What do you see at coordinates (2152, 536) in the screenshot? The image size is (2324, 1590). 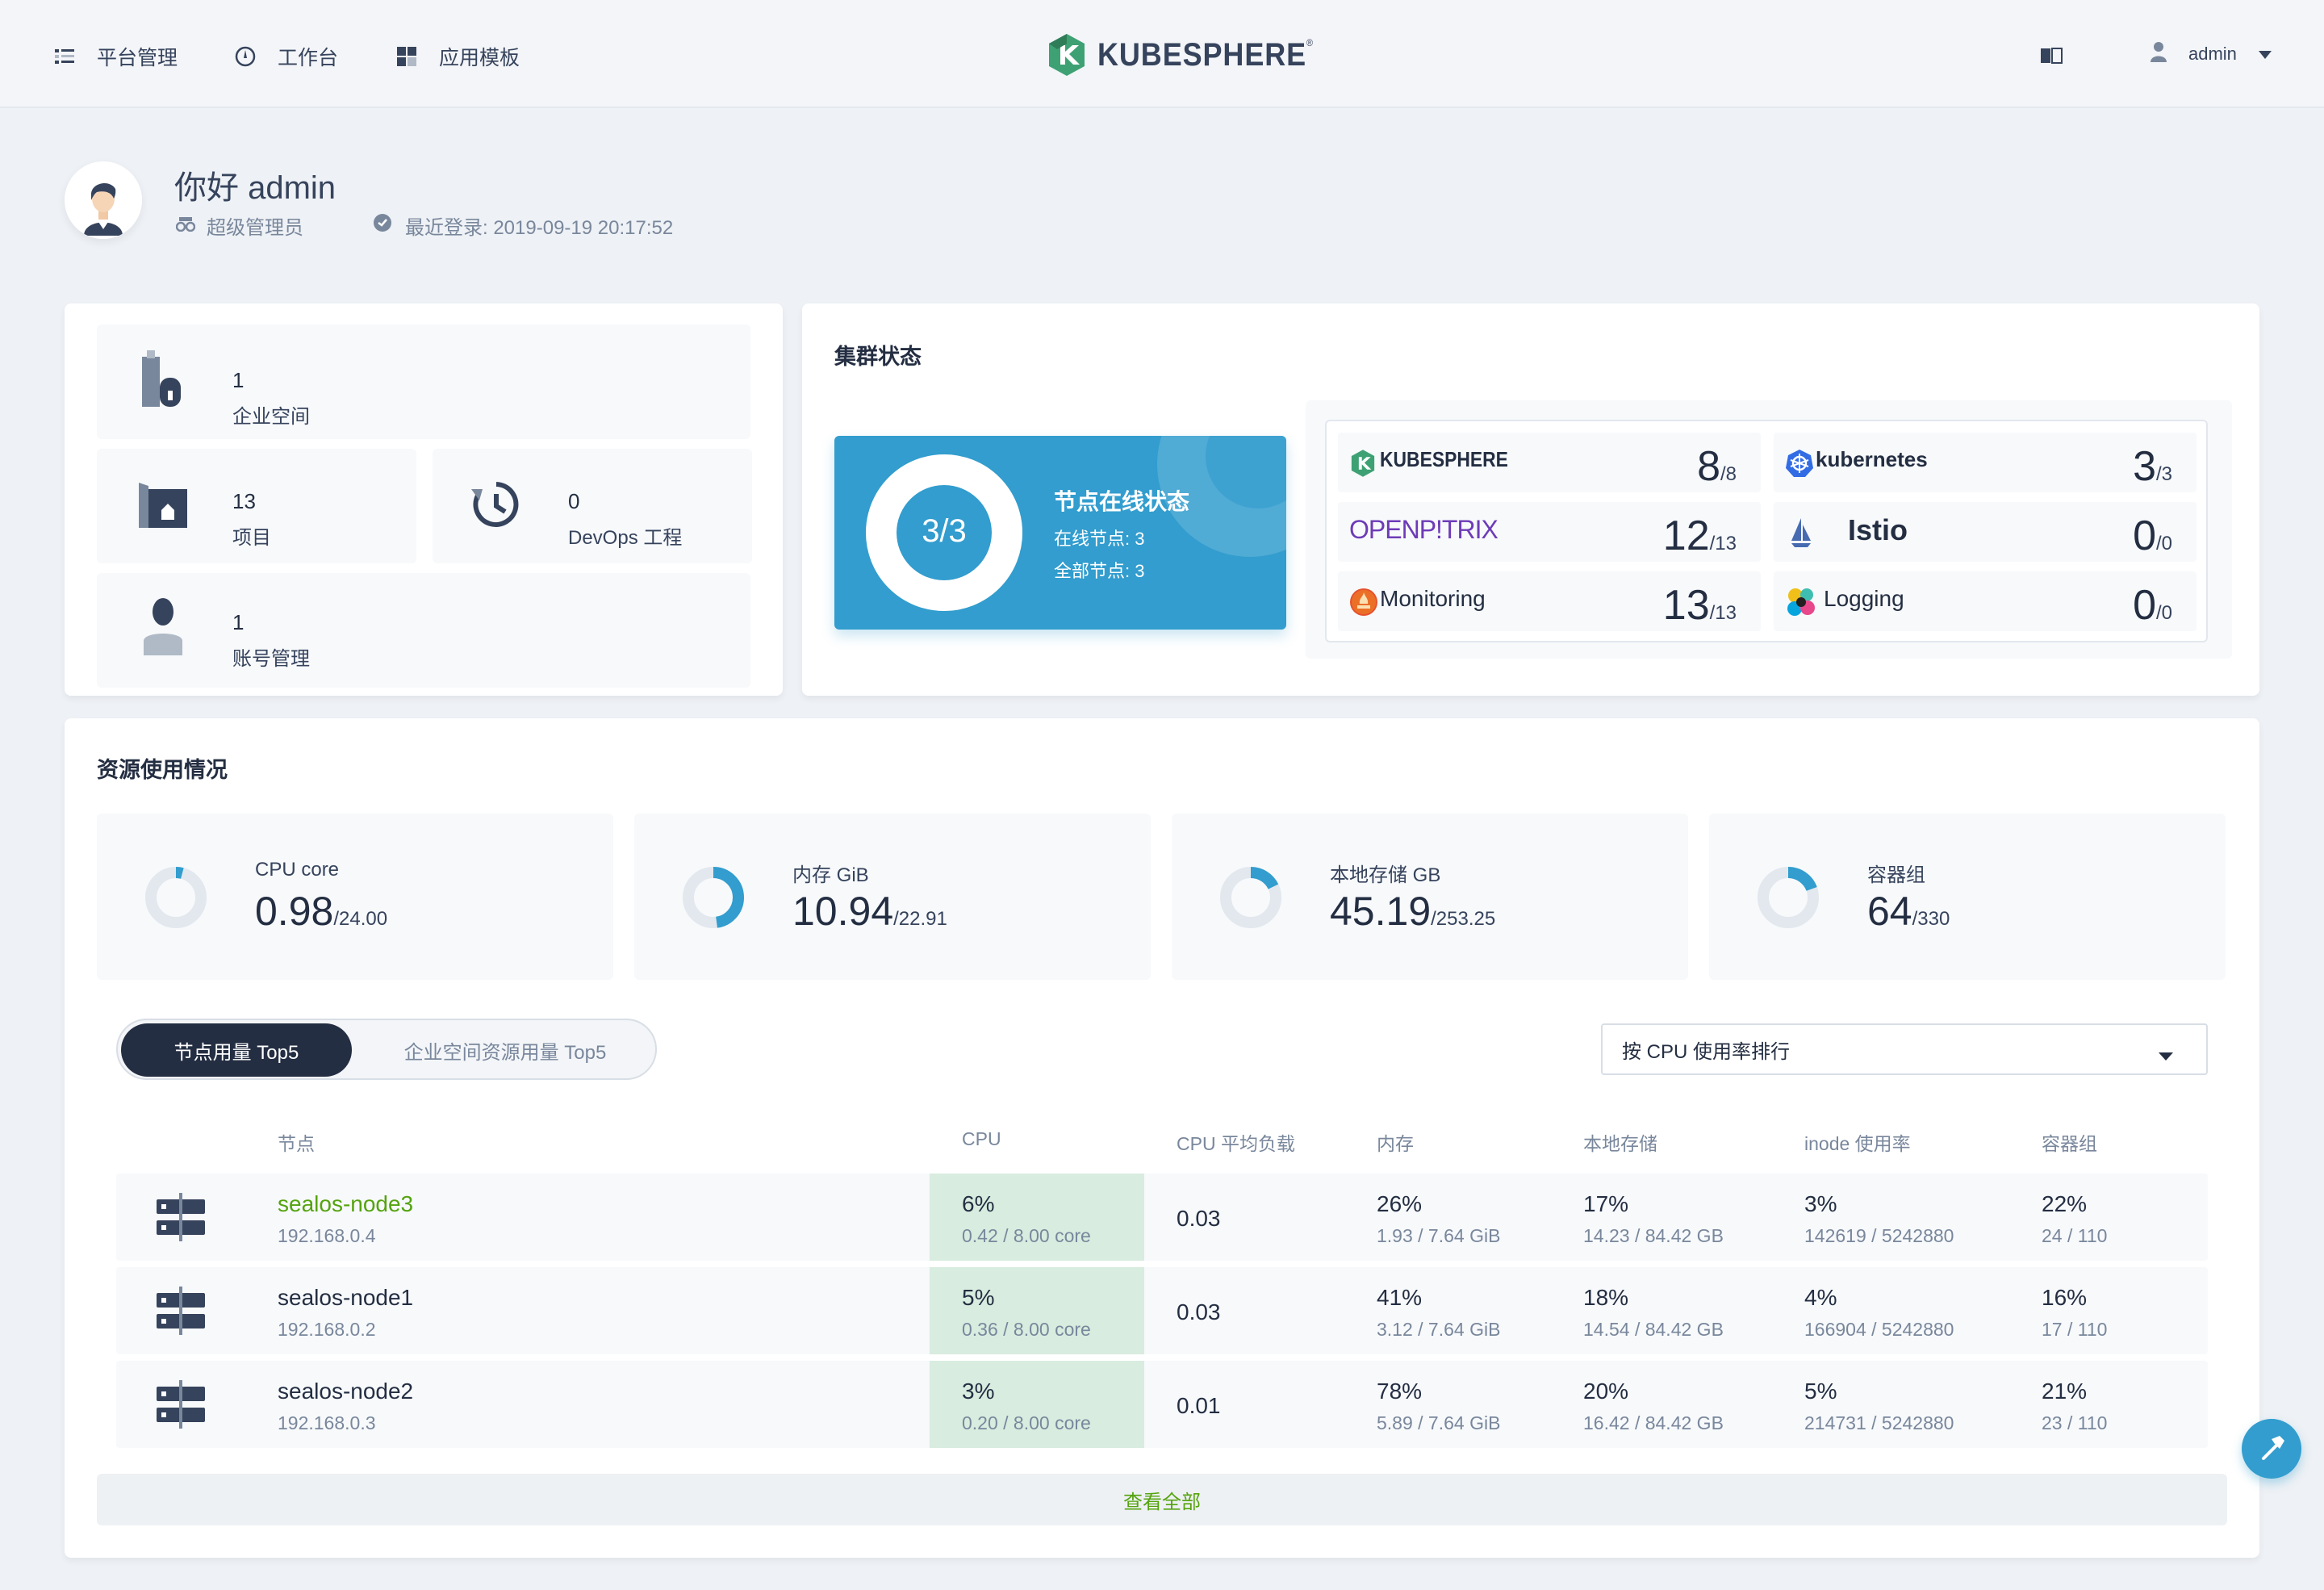 I see `component-value: 0/0` at bounding box center [2152, 536].